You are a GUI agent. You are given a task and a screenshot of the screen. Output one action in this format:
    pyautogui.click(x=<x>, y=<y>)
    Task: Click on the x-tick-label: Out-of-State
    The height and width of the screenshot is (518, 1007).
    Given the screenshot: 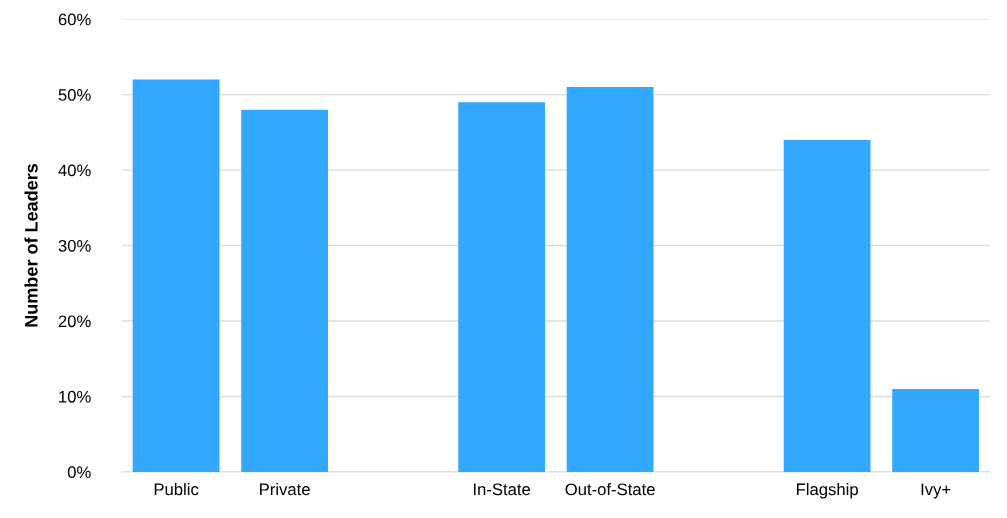 What is the action you would take?
    pyautogui.click(x=610, y=489)
    